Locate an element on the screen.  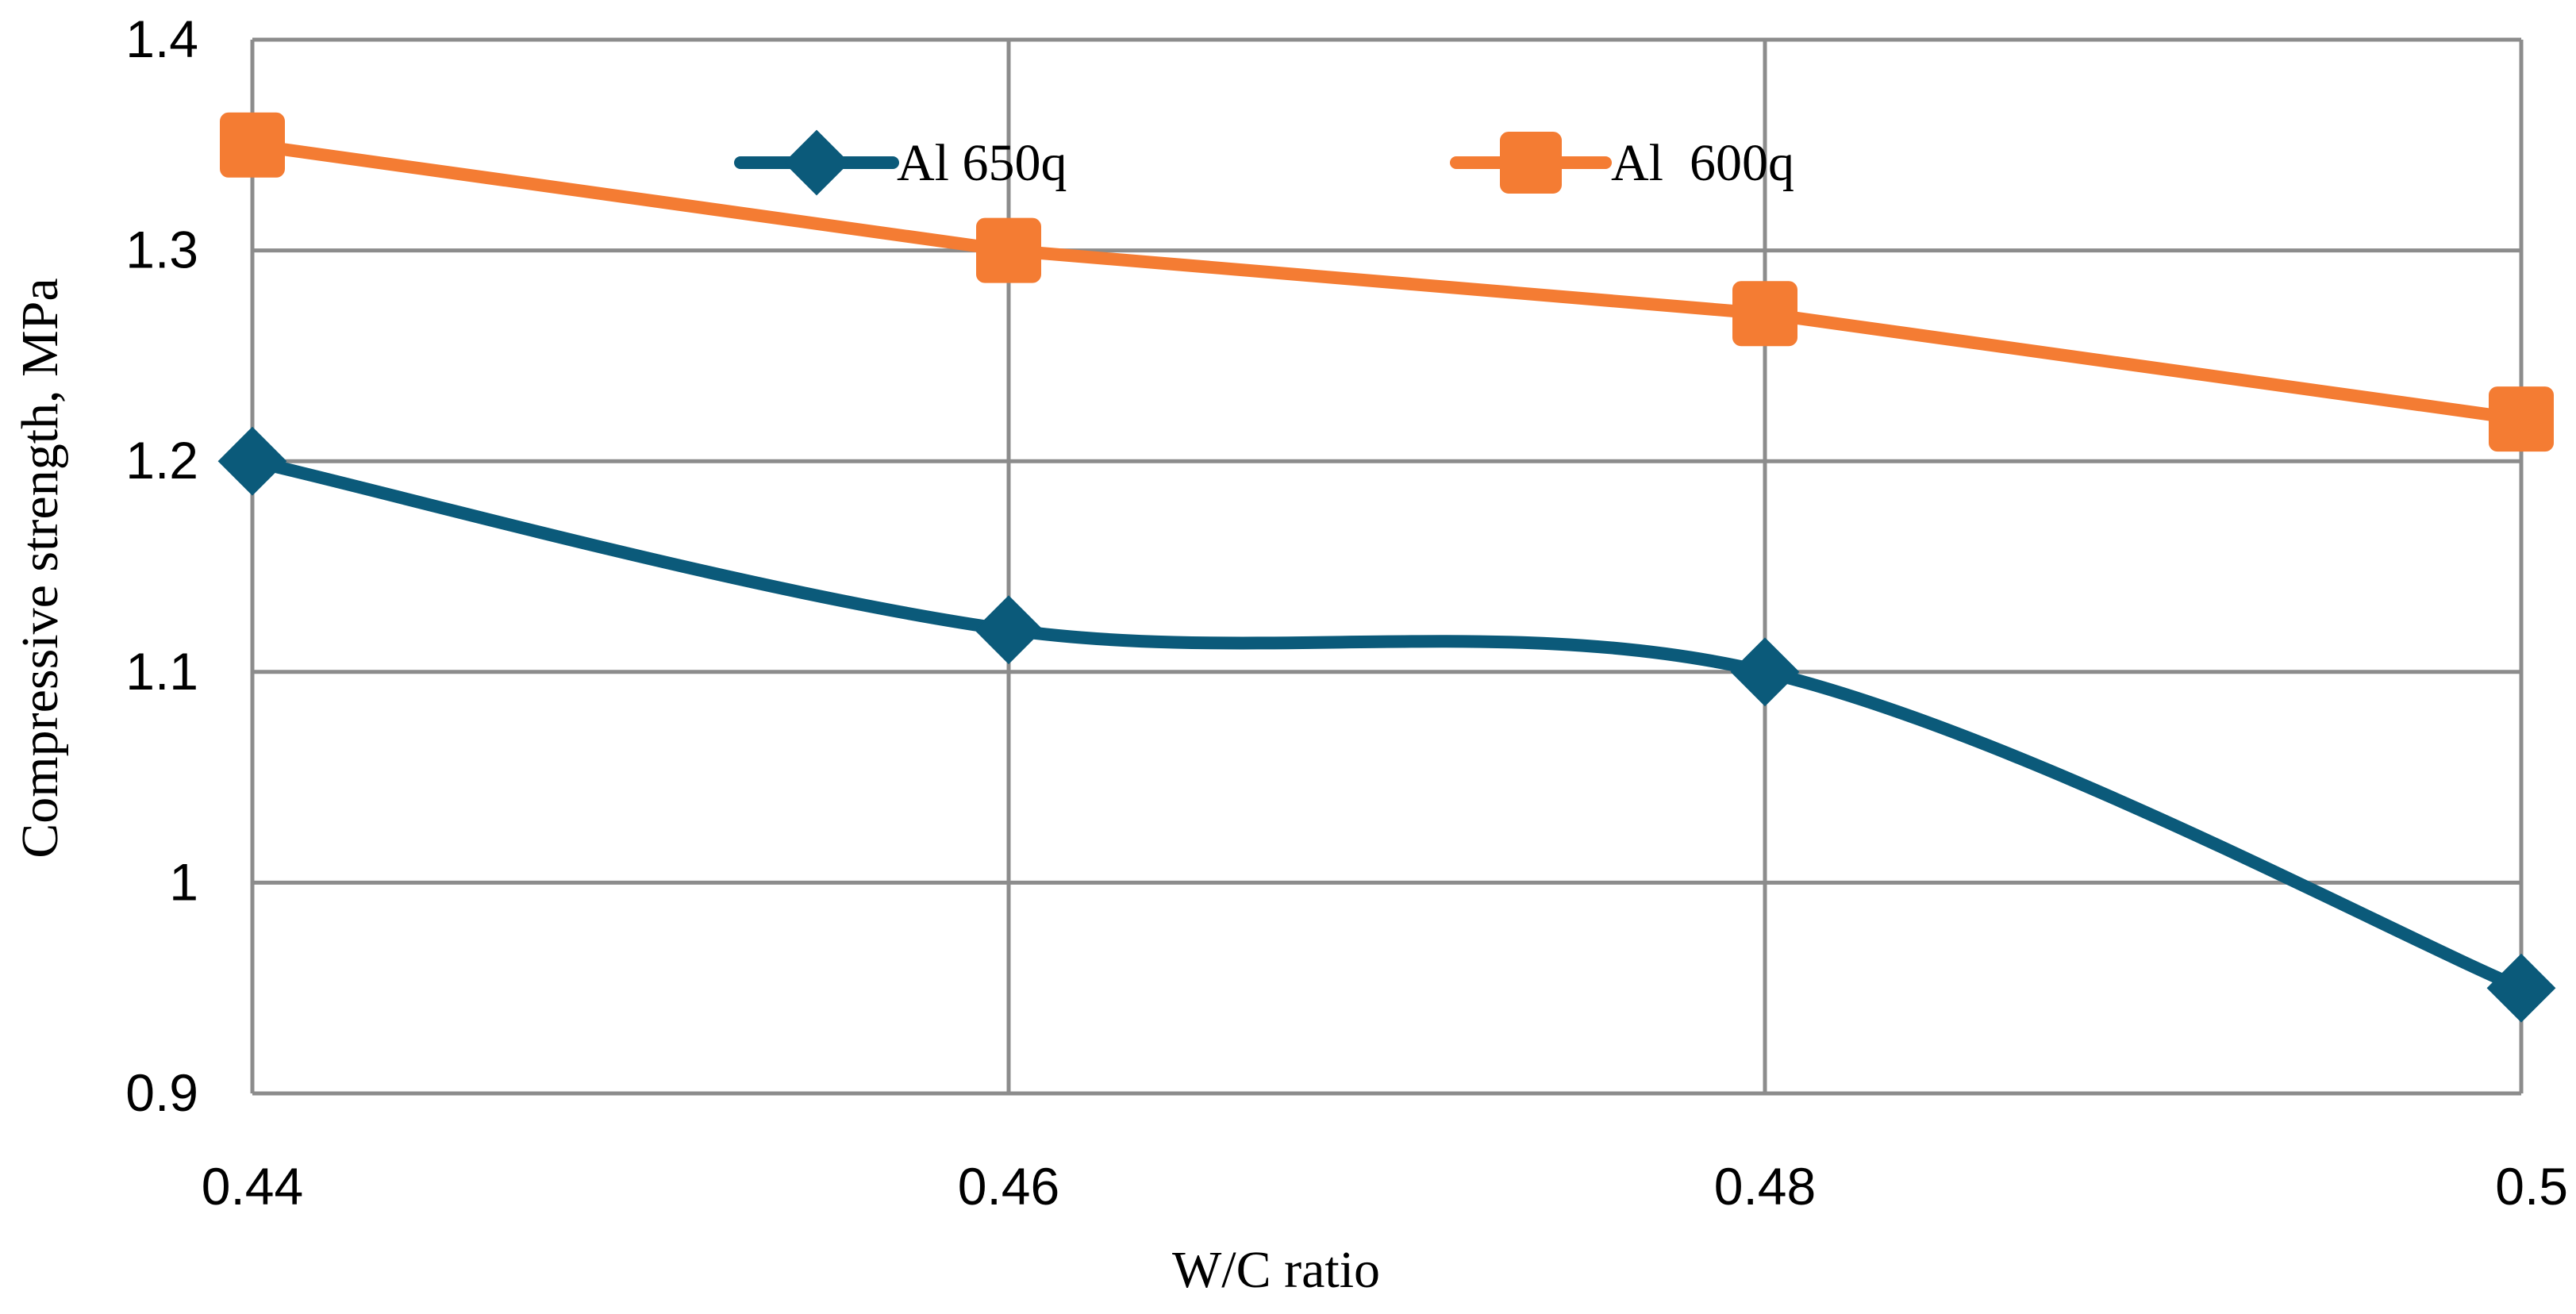
x-tick-label: 0.48 is located at coordinates (1765, 1186).